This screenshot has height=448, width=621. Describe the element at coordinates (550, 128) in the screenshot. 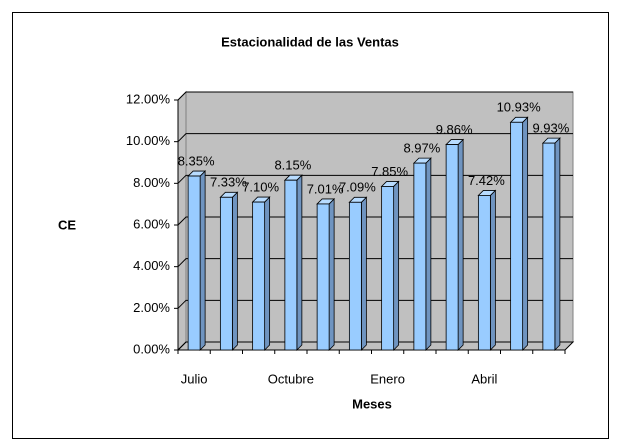

I see `data-label: 9.93%` at that location.